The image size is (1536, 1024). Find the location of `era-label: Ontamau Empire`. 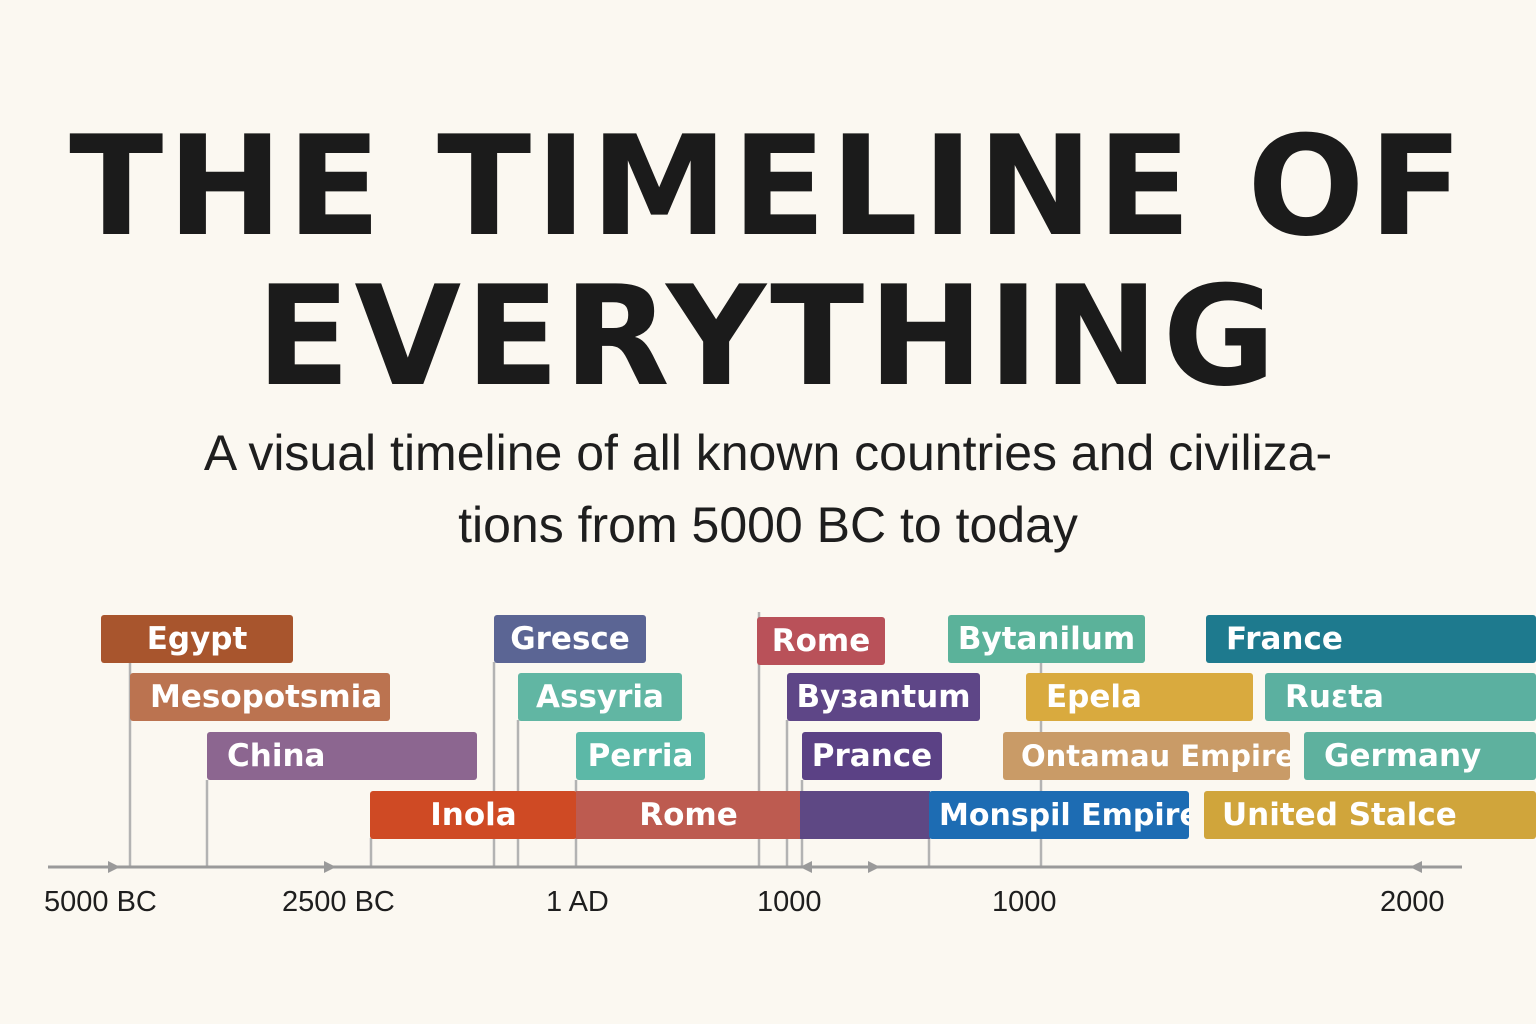

era-label: Ontamau Empire is located at coordinates (1155, 756).